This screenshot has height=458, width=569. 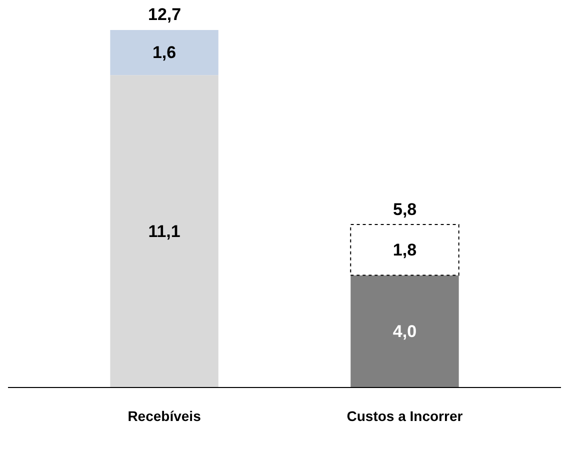 What do you see at coordinates (404, 332) in the screenshot?
I see `data-label: 4,0` at bounding box center [404, 332].